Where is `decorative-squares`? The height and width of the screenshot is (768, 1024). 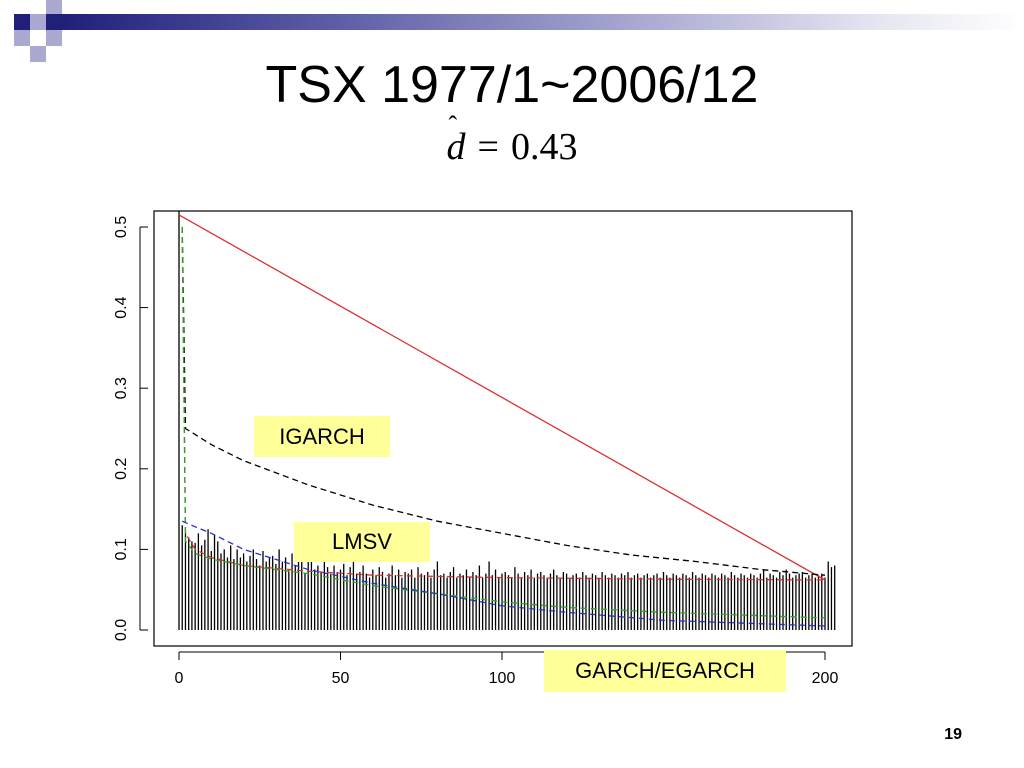 decorative-squares is located at coordinates (45, 35).